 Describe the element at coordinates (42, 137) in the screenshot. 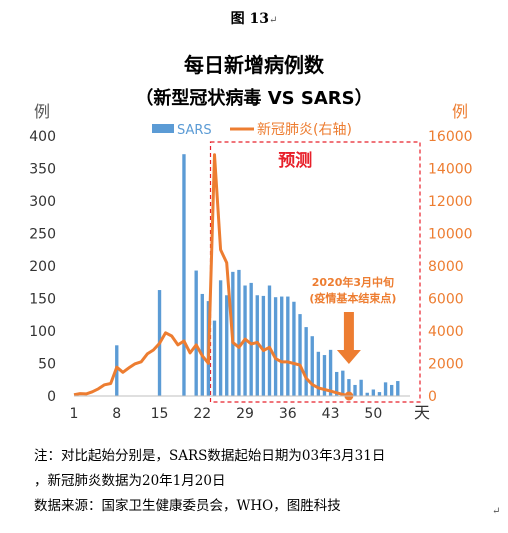

I see `y-left-tick-label: 400` at that location.